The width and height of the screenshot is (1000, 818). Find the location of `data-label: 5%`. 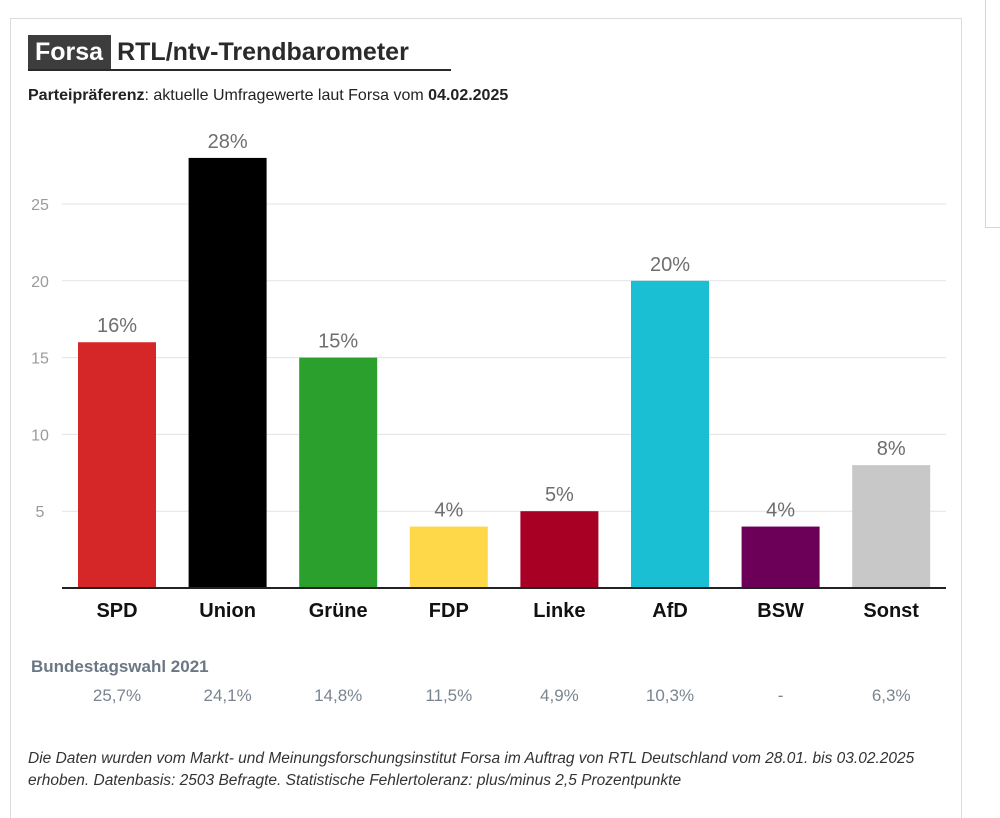

data-label: 5% is located at coordinates (559, 495).